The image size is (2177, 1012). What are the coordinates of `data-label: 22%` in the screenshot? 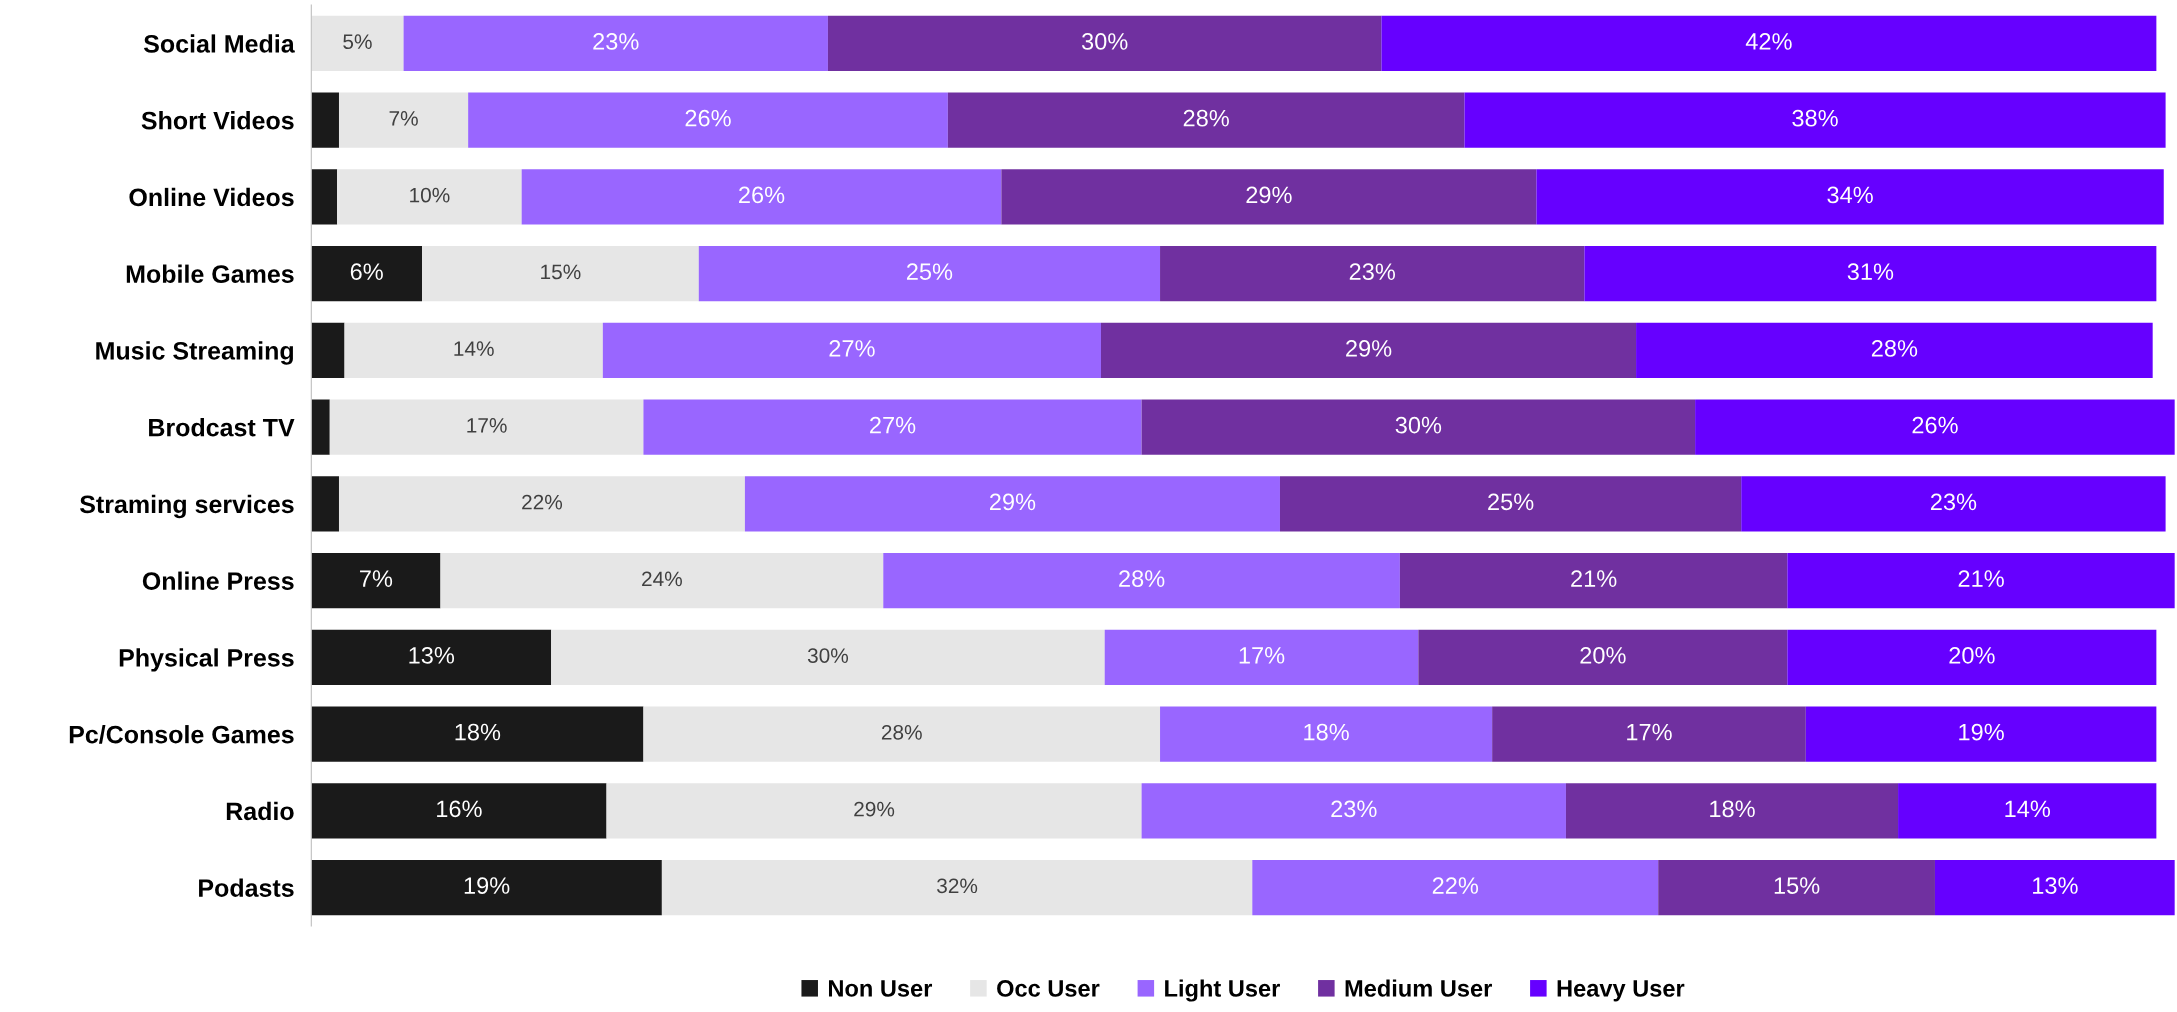 It's located at (542, 502).